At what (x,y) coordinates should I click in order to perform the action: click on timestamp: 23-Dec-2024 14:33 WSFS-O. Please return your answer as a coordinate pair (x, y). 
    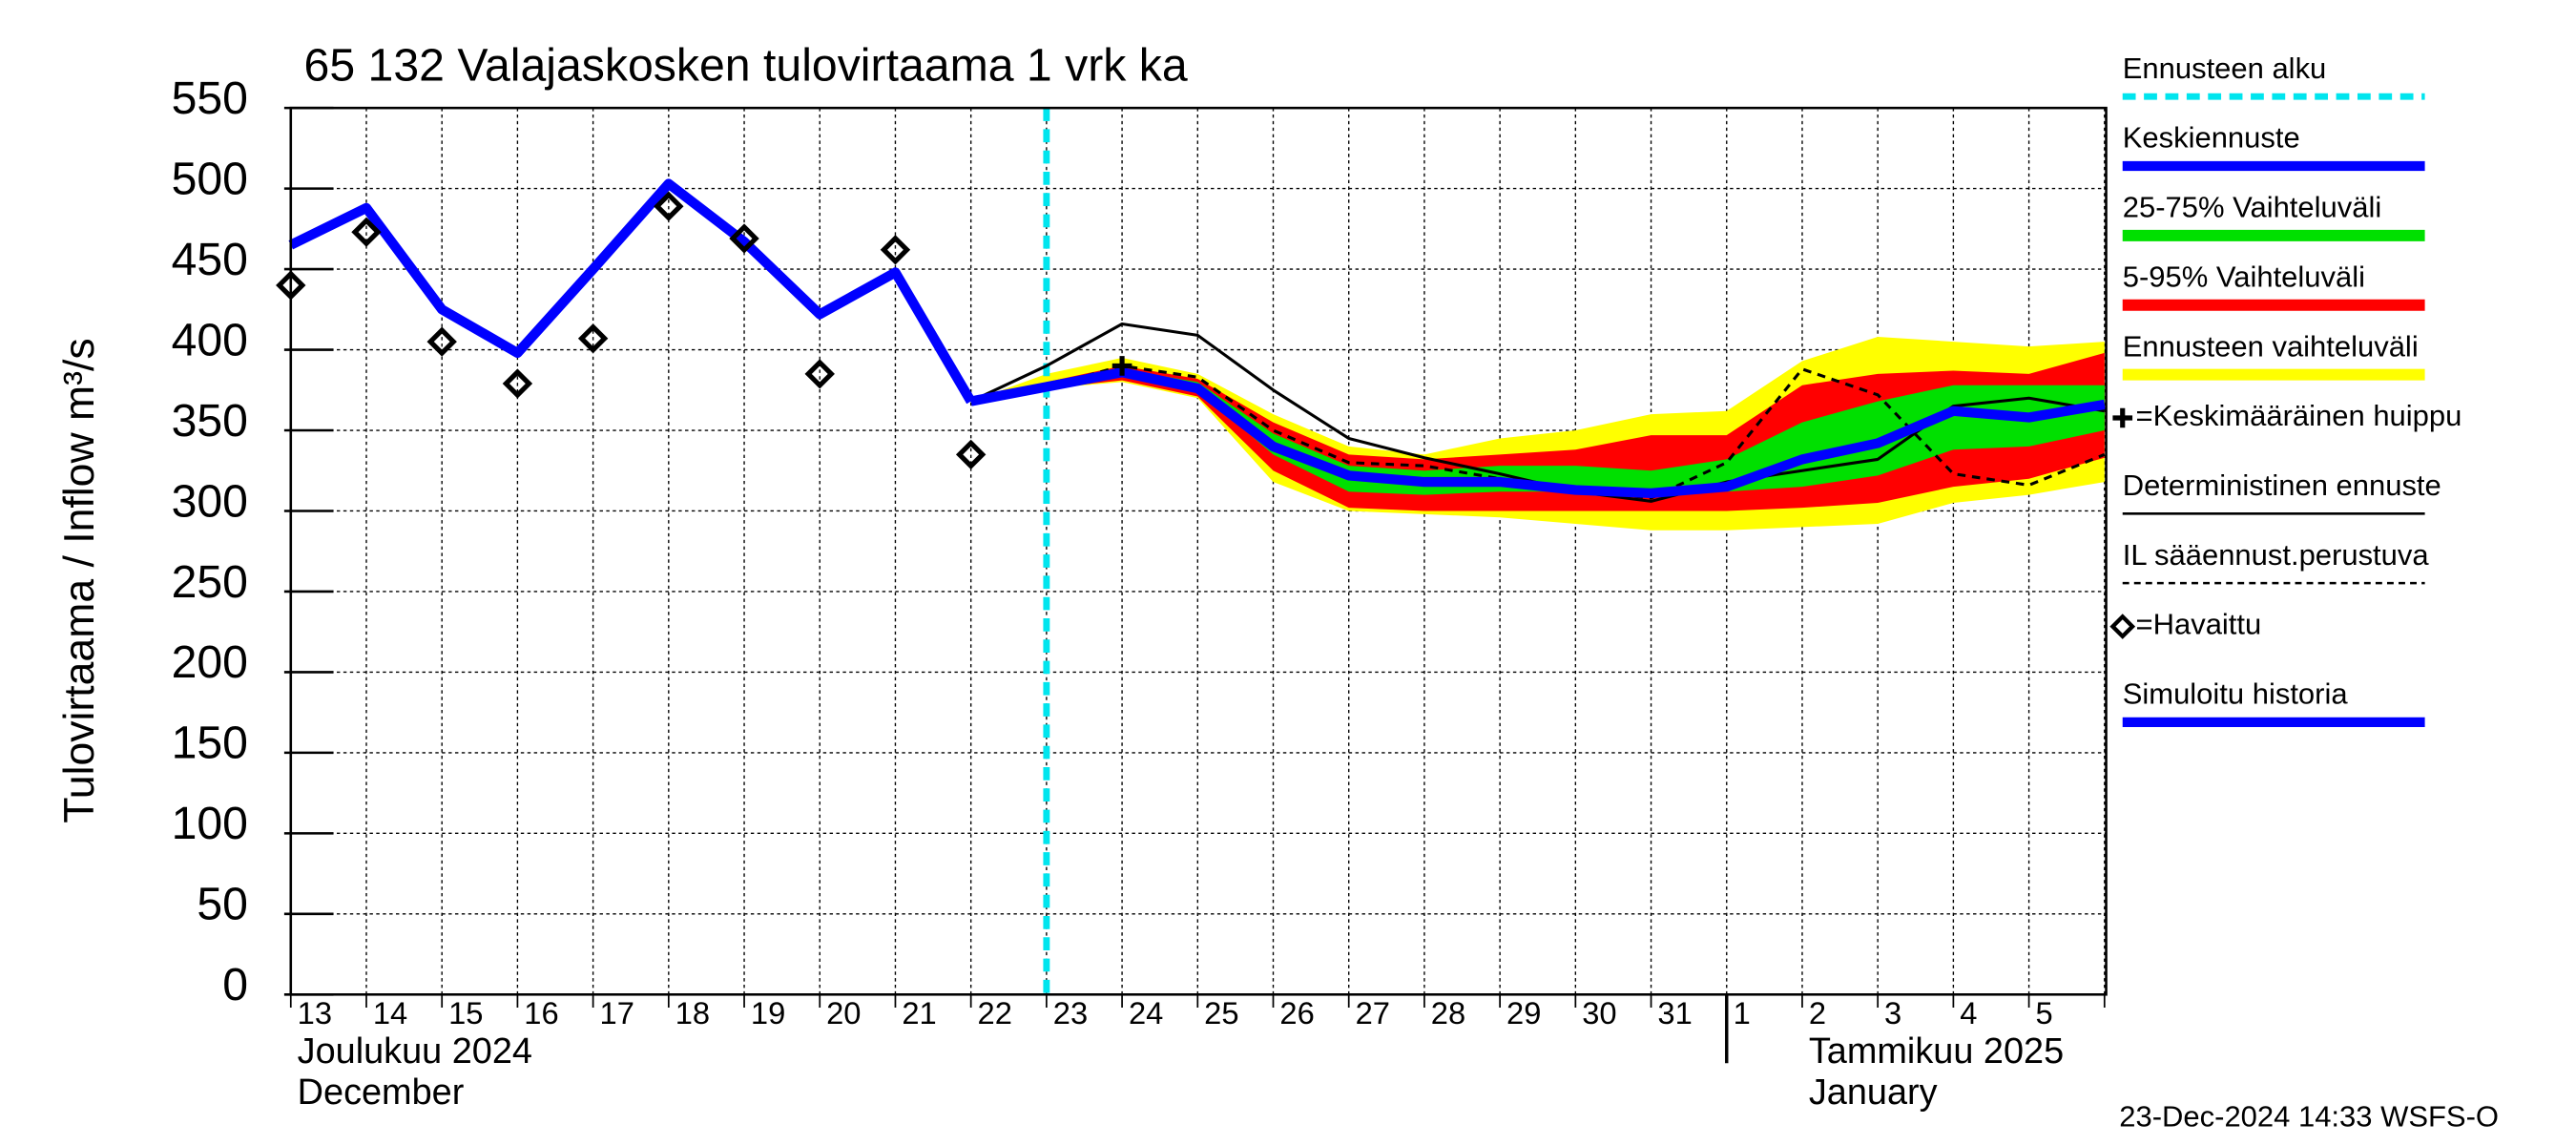
    Looking at the image, I should click on (2309, 1117).